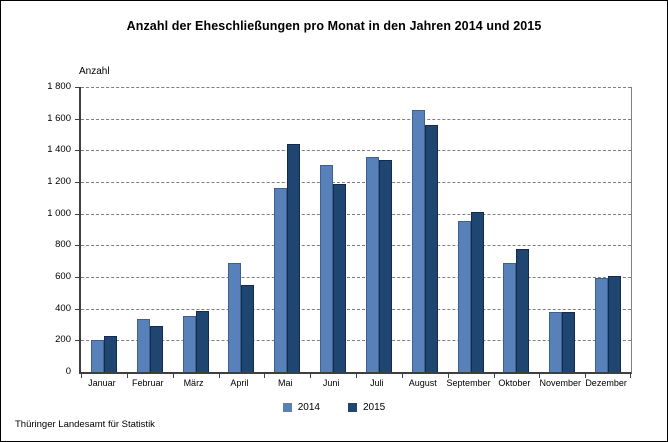 This screenshot has width=668, height=442. I want to click on bar-2014-februar, so click(143, 345).